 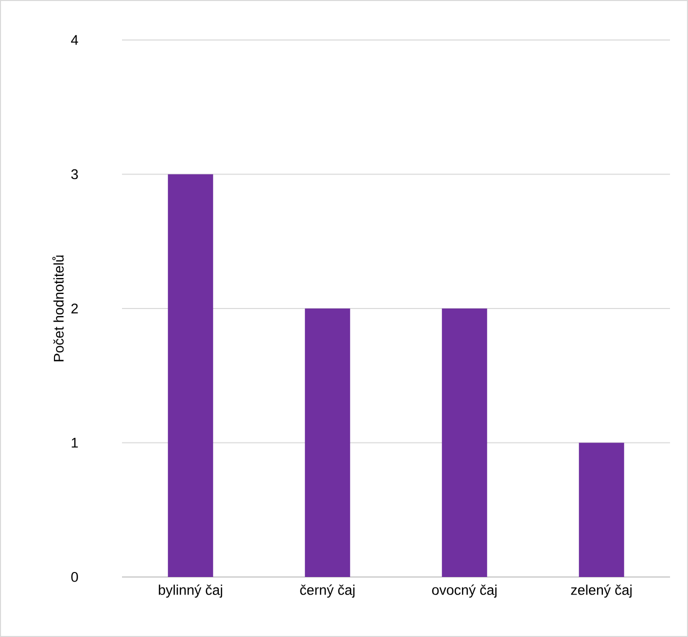 I want to click on x-tick-label: ovocný čaj, so click(x=464, y=591).